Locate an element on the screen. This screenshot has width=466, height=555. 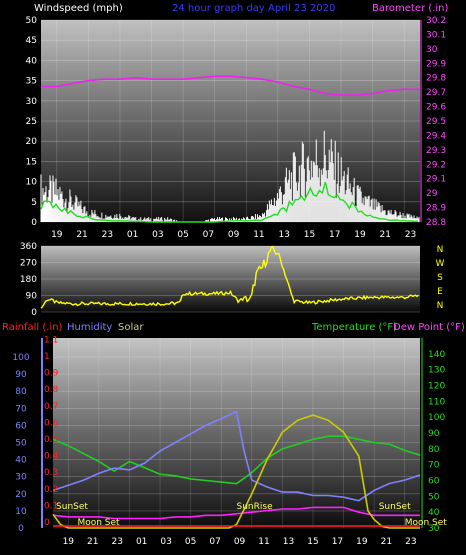
humidity-tick-label: 40 is located at coordinates (21, 461).